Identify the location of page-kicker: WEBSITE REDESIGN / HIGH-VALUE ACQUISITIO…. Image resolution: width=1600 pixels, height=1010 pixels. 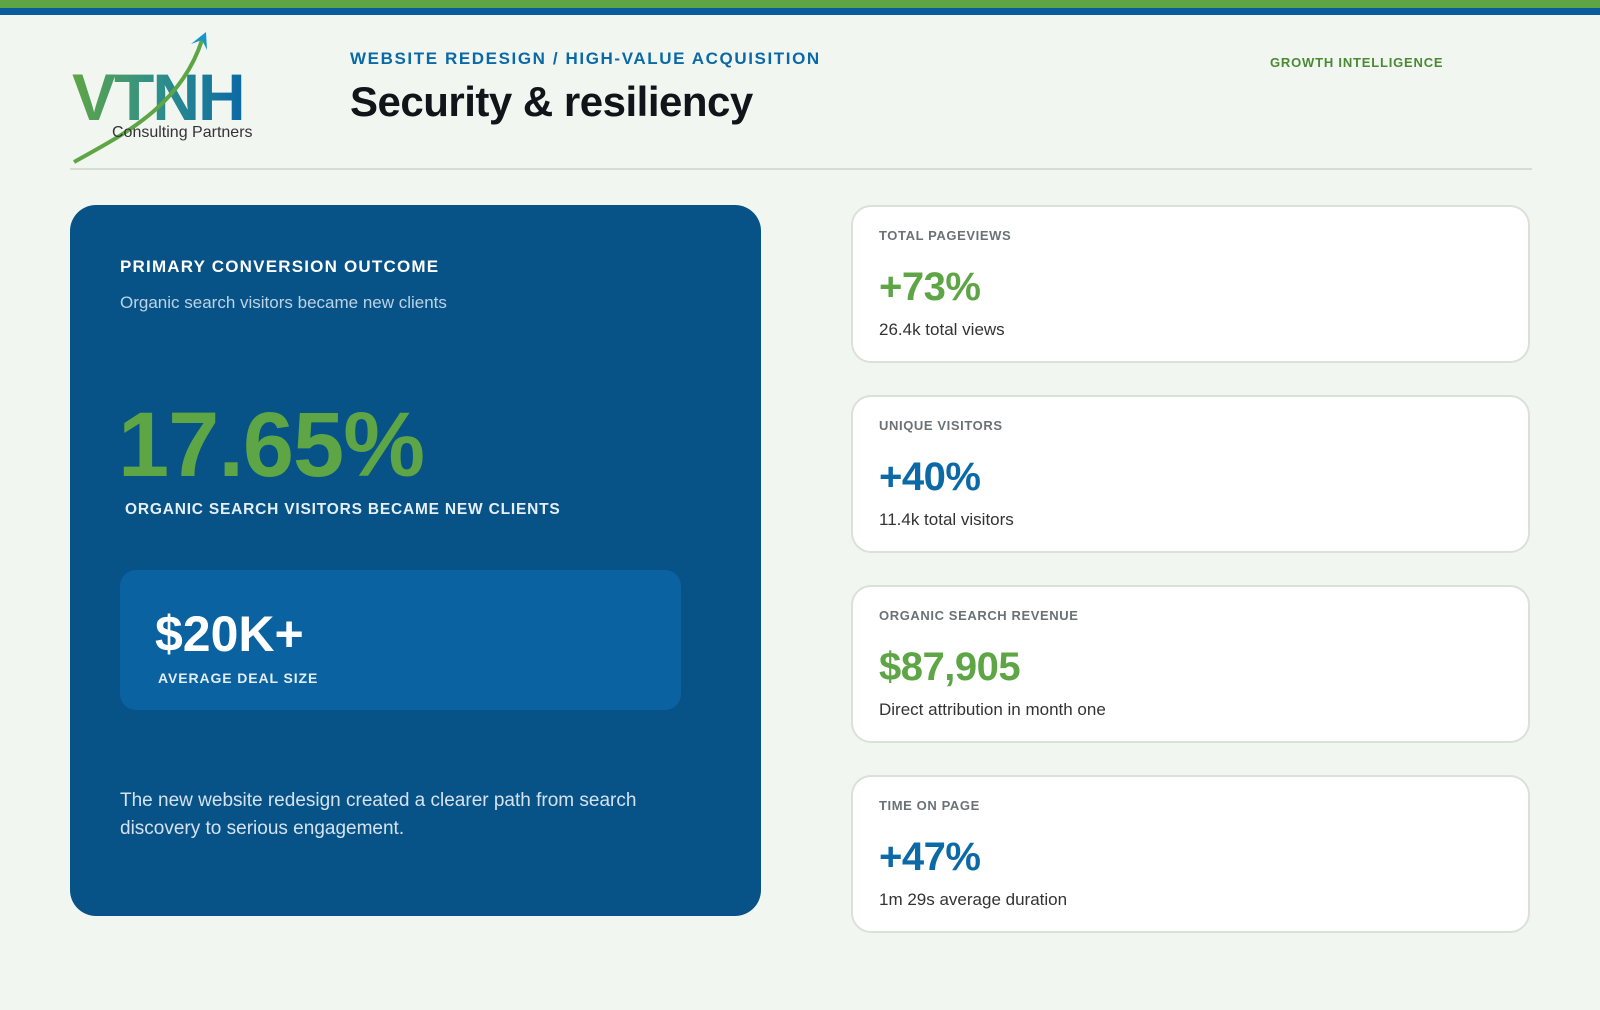
(585, 58).